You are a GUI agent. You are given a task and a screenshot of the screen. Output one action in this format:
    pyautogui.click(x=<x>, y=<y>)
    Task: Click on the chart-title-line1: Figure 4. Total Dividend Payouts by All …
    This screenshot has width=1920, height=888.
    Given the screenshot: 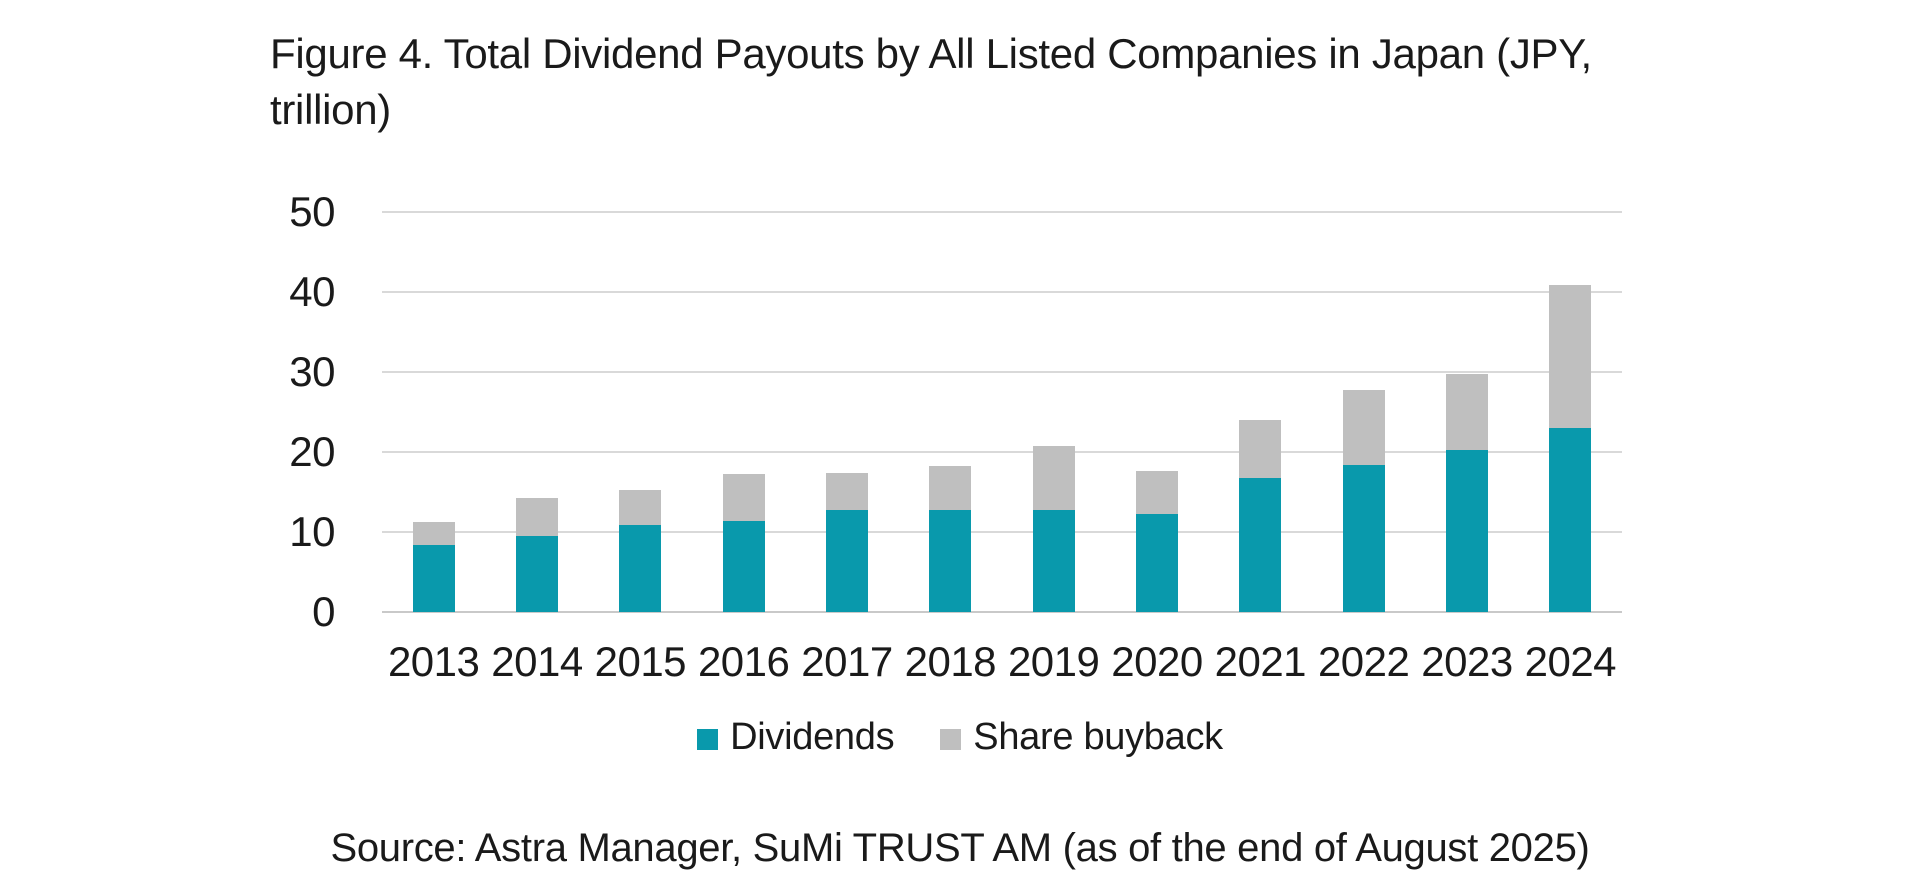 What is the action you would take?
    pyautogui.click(x=931, y=53)
    